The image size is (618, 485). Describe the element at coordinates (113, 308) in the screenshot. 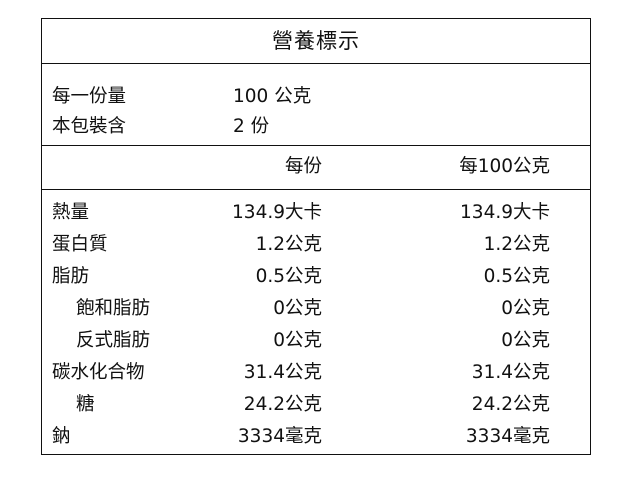

I see `nutrient-name: 飽和脂肪` at that location.